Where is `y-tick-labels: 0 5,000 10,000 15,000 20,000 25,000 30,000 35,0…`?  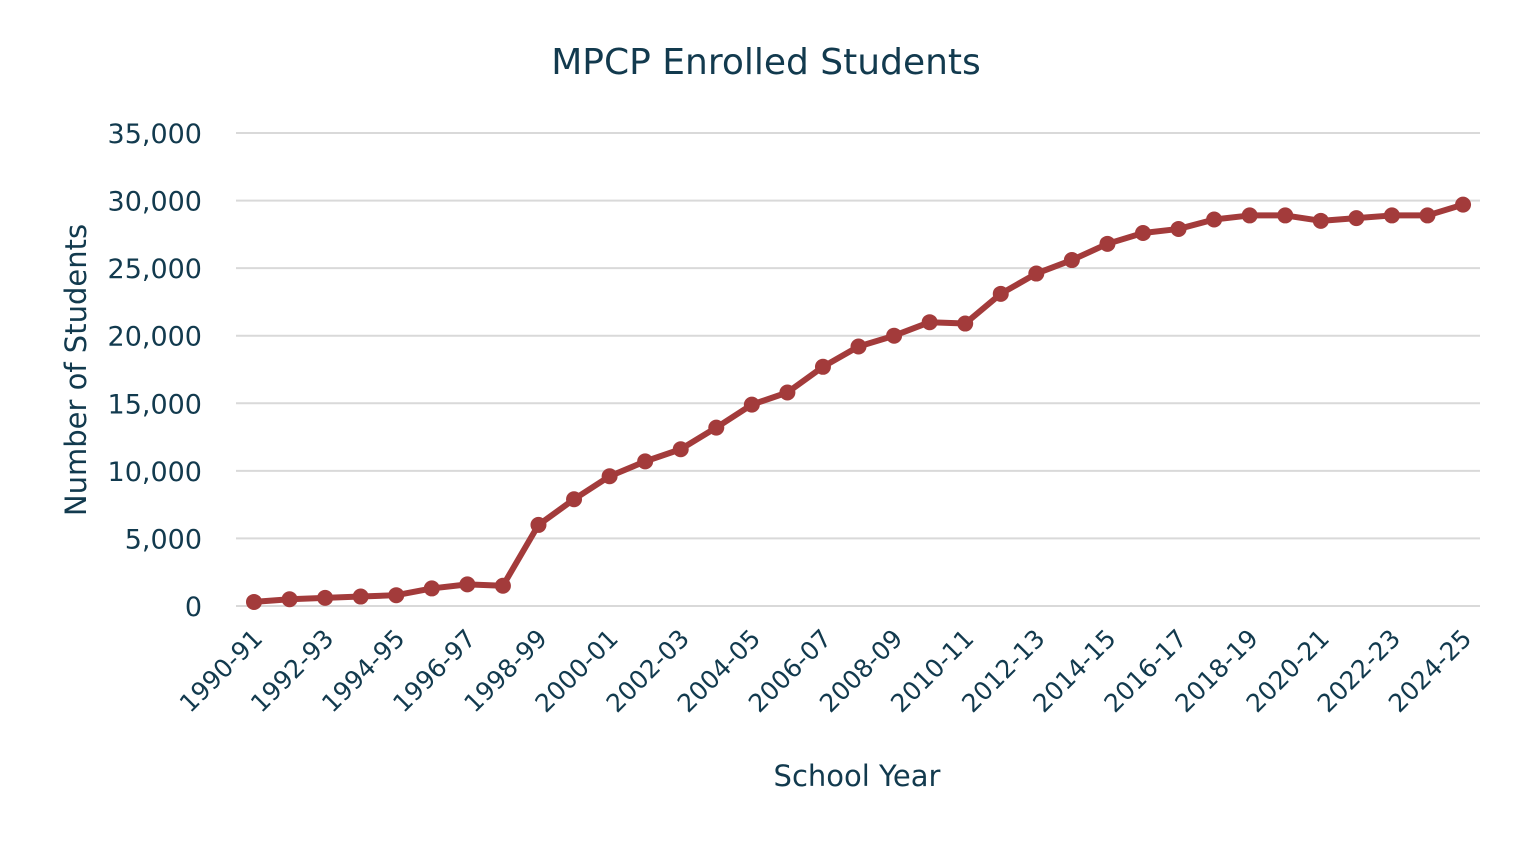 y-tick-labels: 0 5,000 10,000 15,000 20,000 25,000 30,000 35,0… is located at coordinates (155, 371).